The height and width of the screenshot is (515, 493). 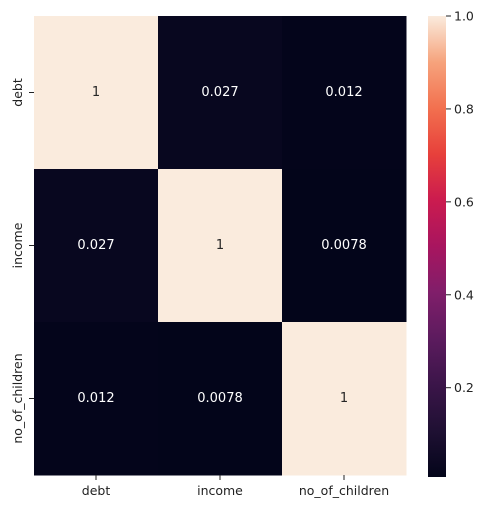 I want to click on heatmap-cell-income-debt, so click(x=96, y=246).